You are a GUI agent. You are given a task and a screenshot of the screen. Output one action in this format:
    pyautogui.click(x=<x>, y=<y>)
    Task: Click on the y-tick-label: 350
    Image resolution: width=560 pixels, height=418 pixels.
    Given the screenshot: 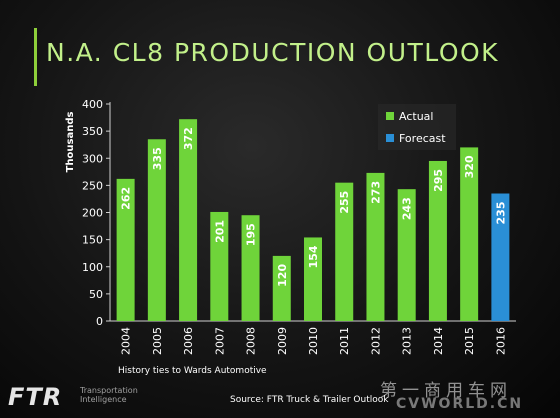 What is the action you would take?
    pyautogui.click(x=92, y=131)
    